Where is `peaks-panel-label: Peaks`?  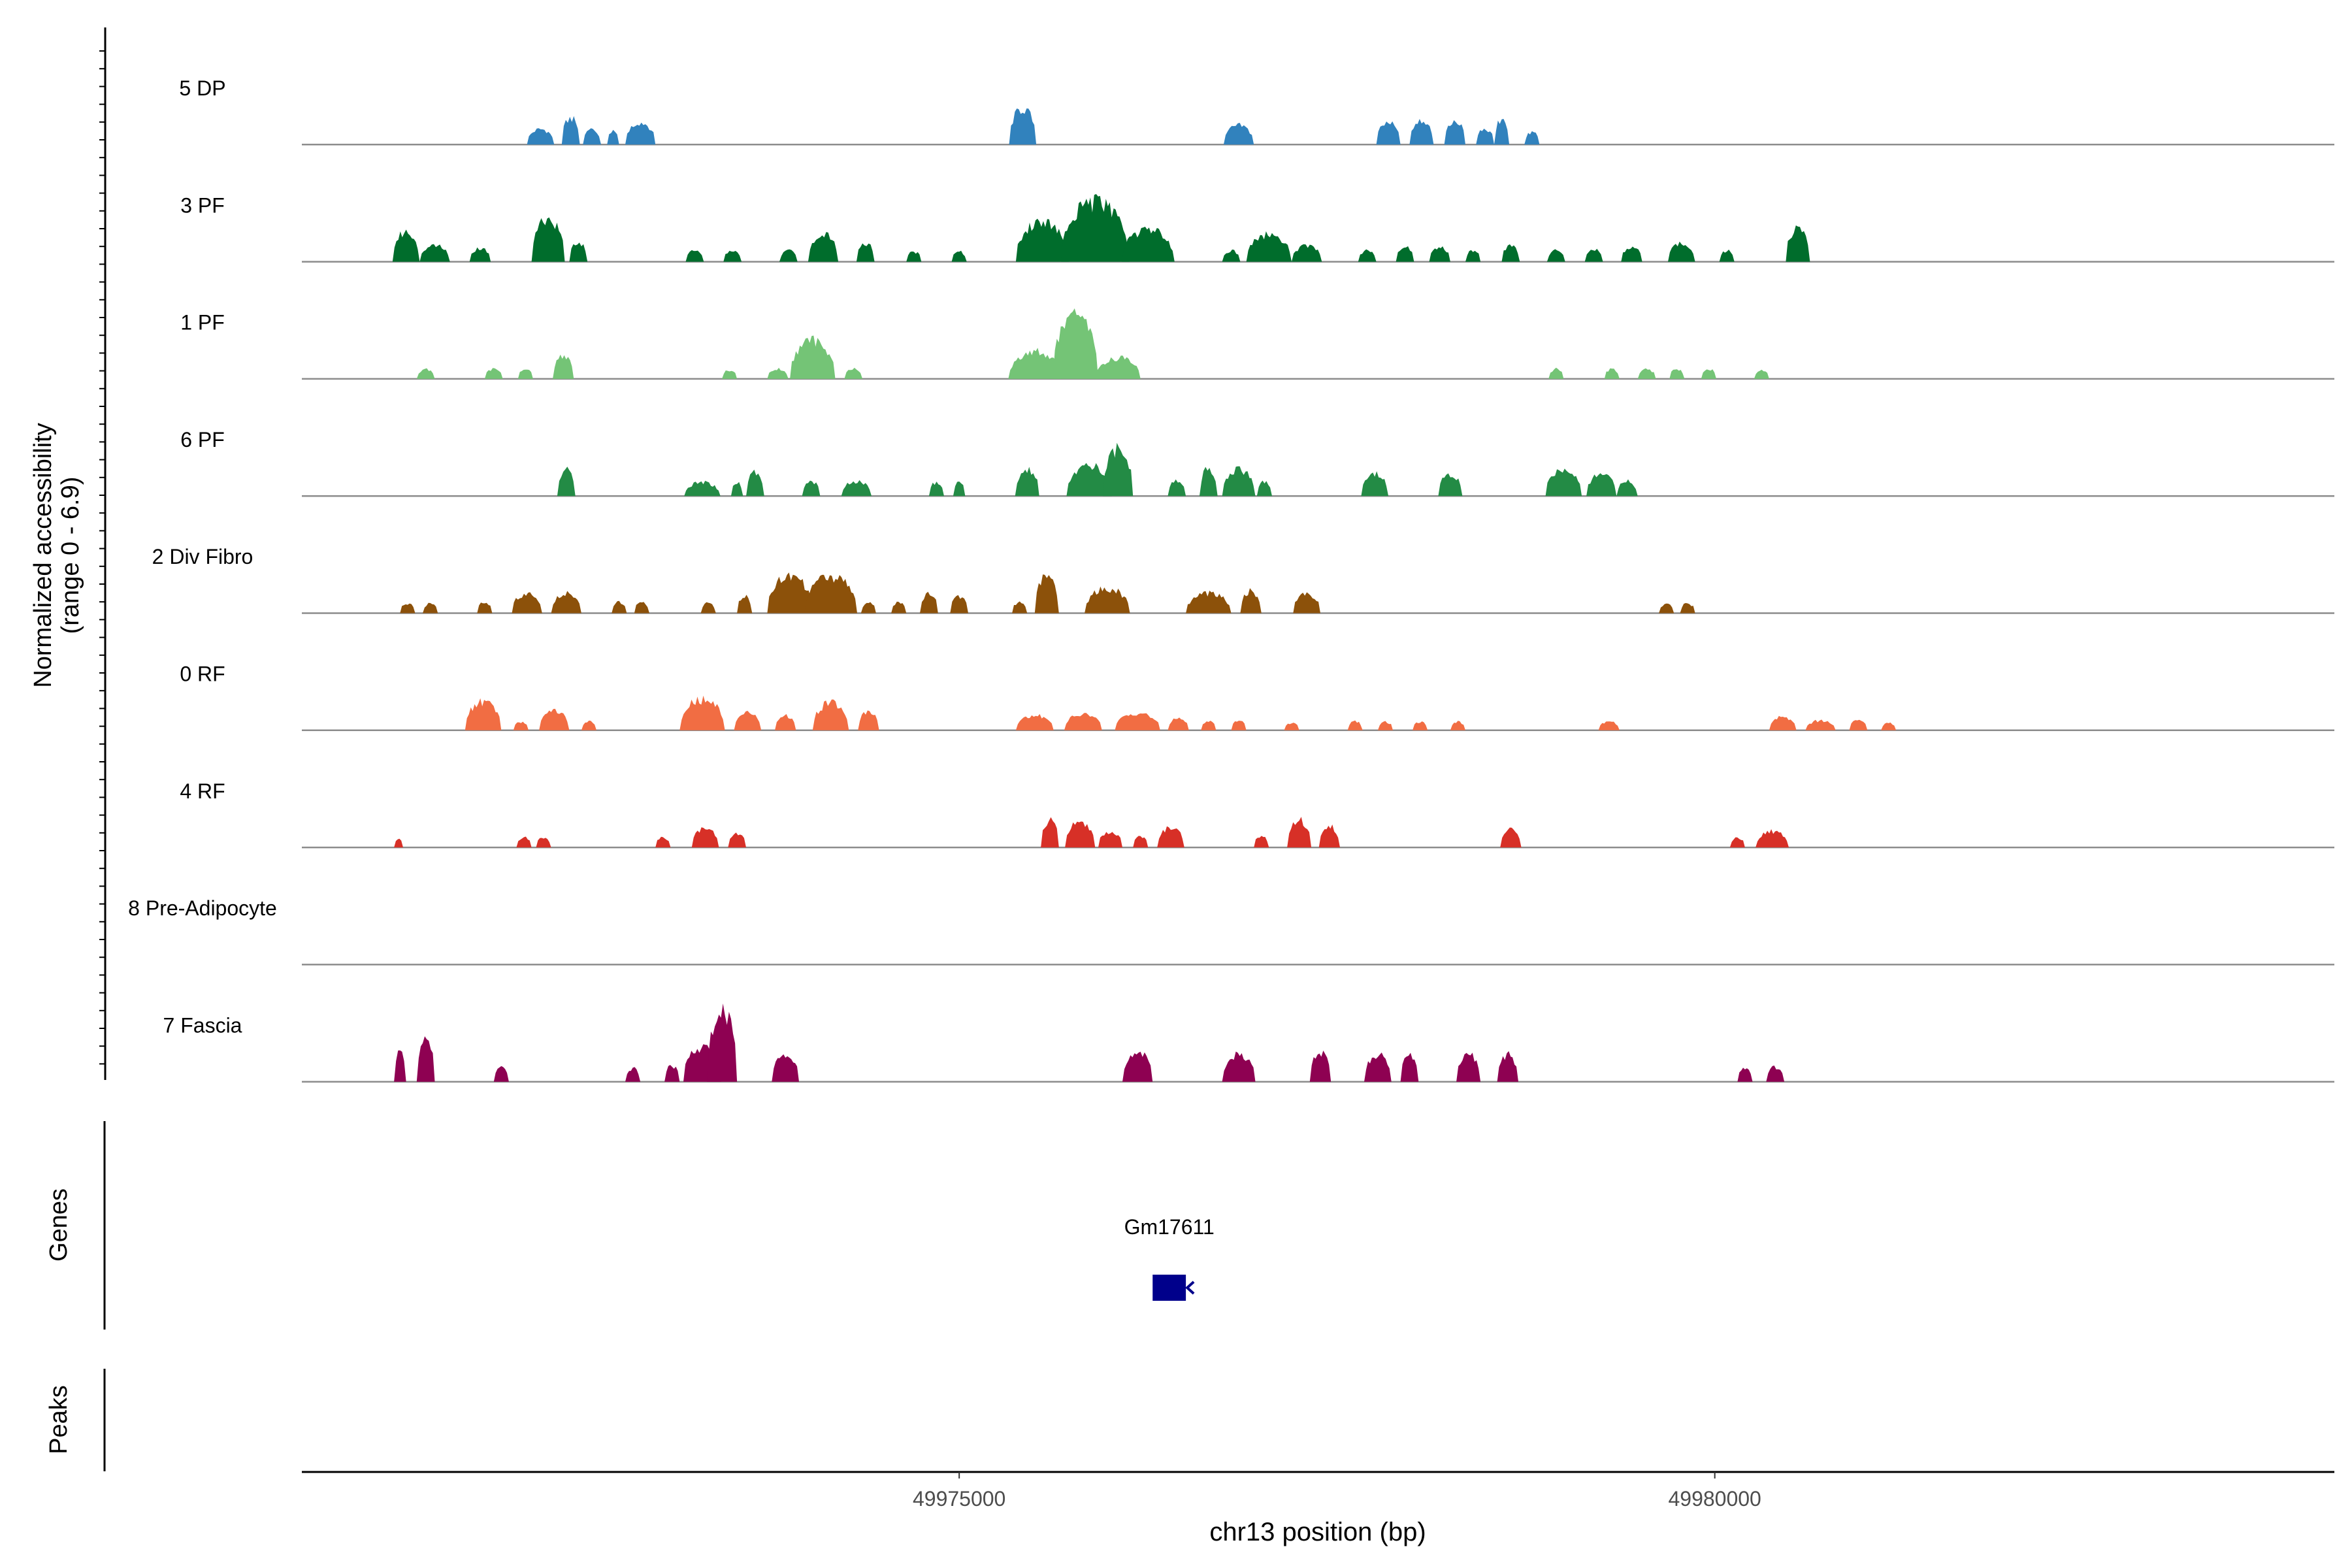
peaks-panel-label: Peaks is located at coordinates (59, 1419).